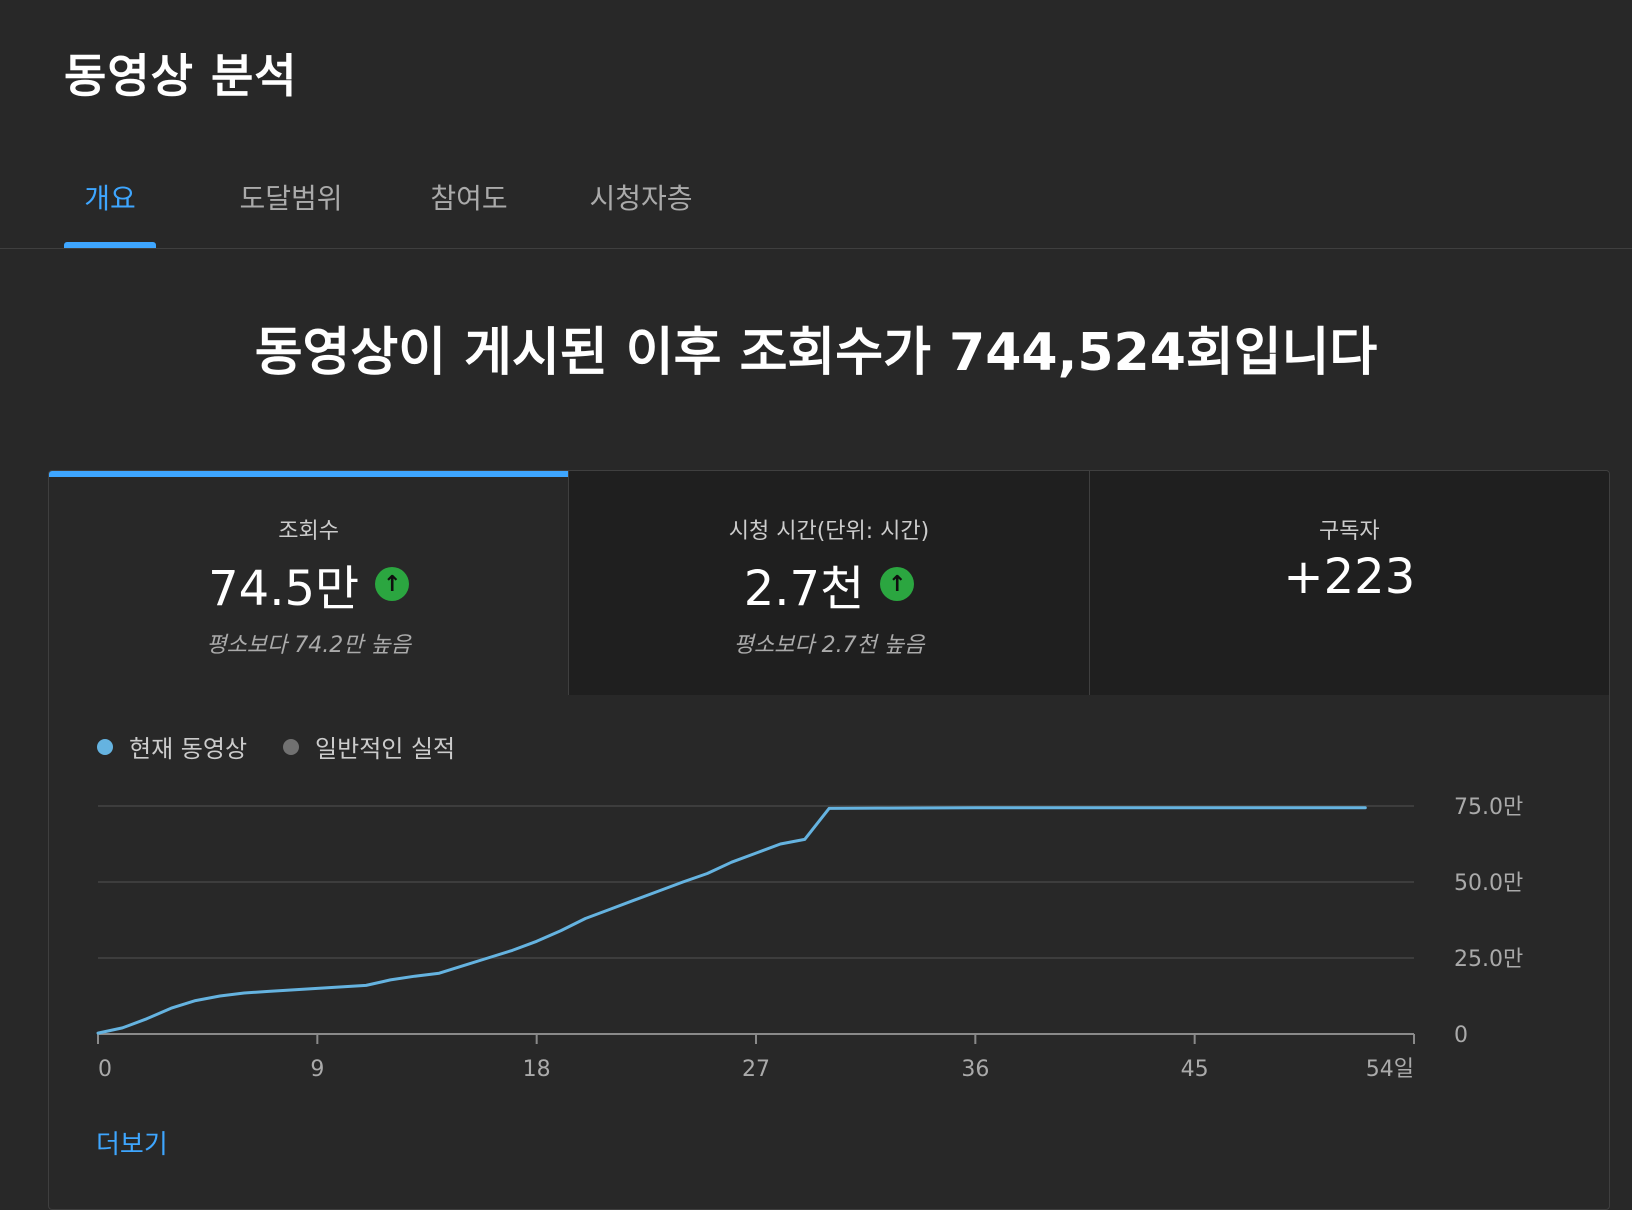 The image size is (1632, 1210). Describe the element at coordinates (105, 1069) in the screenshot. I see `x-tick-label: 0` at that location.